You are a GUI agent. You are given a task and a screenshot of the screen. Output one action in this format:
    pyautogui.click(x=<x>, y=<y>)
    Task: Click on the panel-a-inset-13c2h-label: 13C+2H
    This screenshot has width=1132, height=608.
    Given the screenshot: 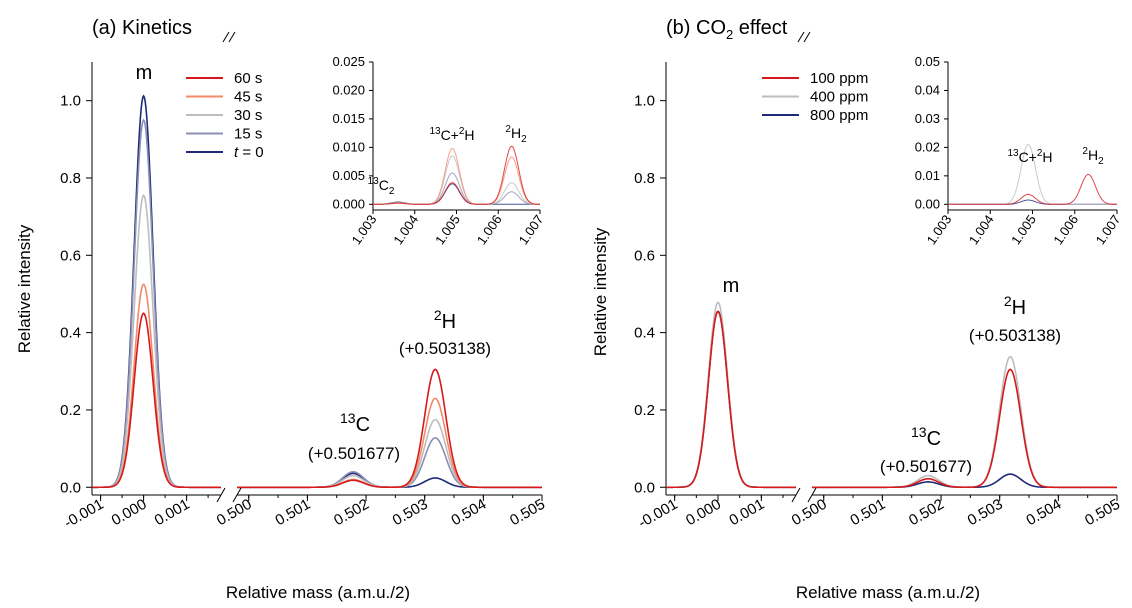 What is the action you would take?
    pyautogui.click(x=451, y=134)
    